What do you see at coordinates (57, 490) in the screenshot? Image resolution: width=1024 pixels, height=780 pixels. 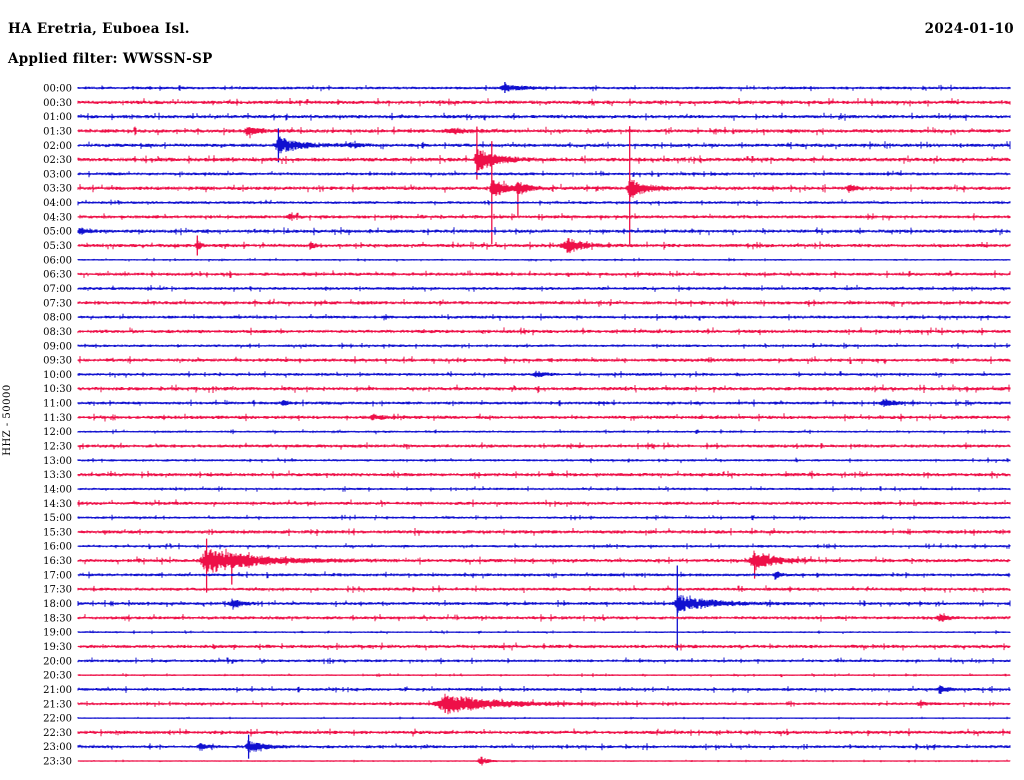 I see `row-time-label: 14:00` at bounding box center [57, 490].